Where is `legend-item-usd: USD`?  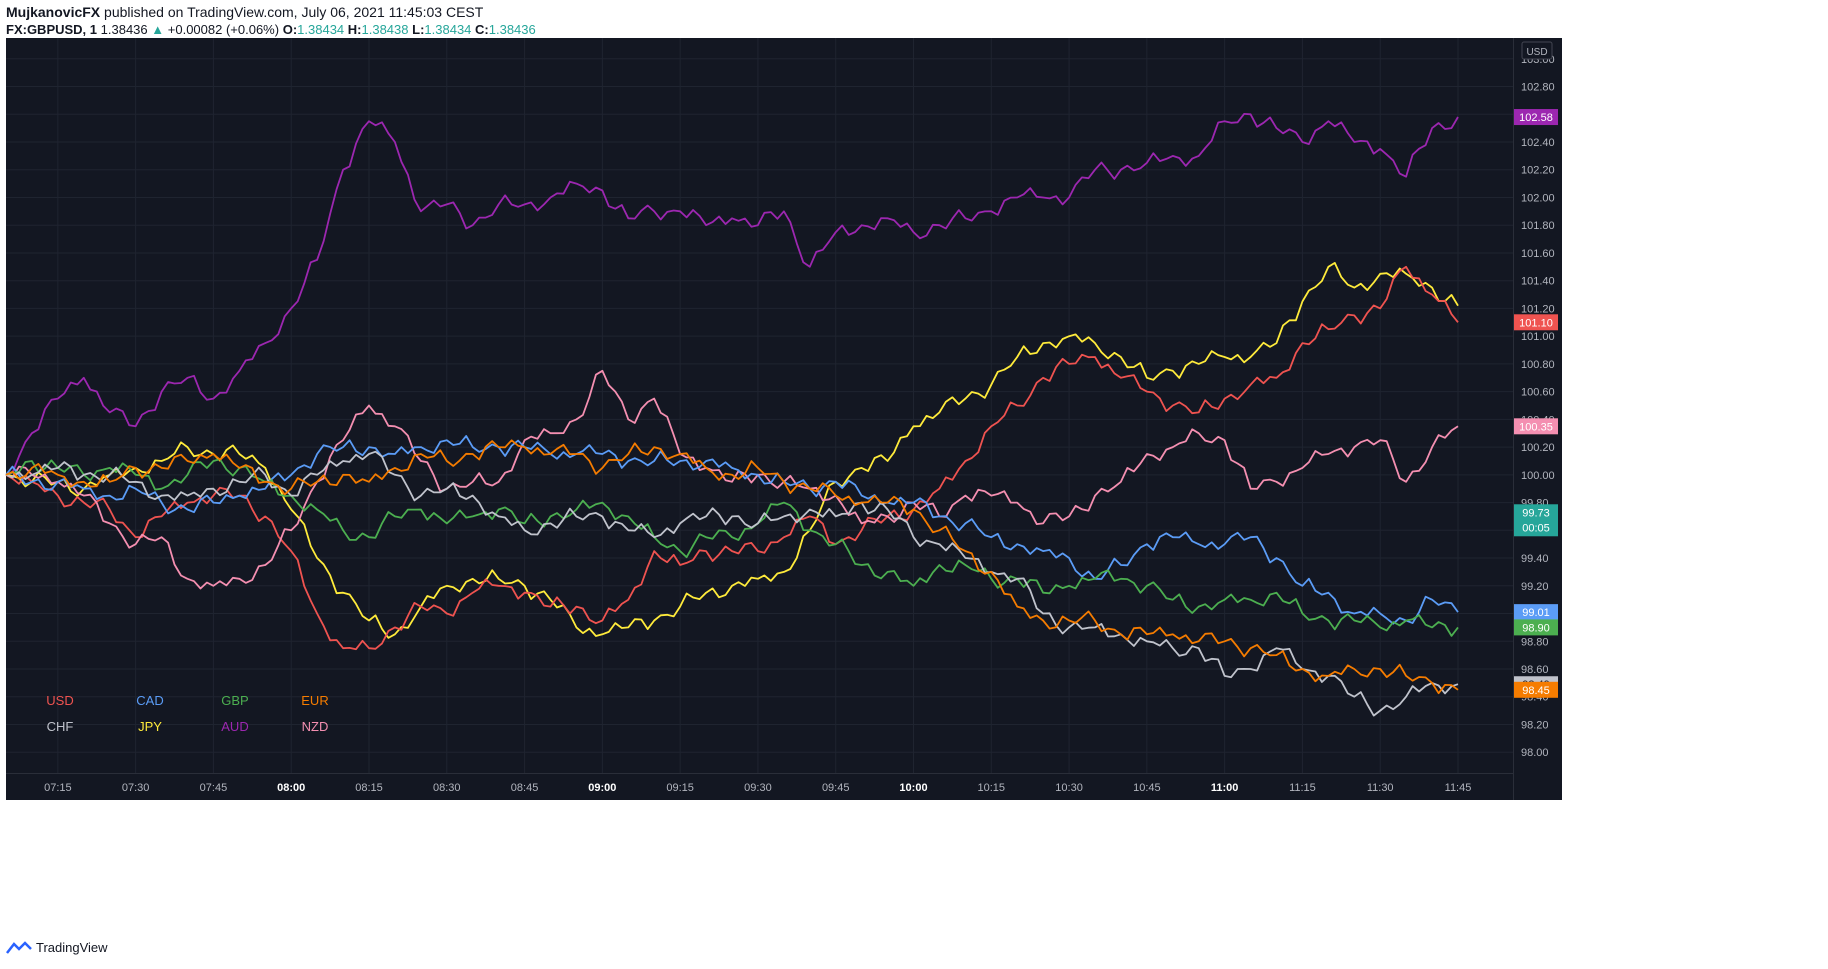
legend-item-usd: USD is located at coordinates (59, 700).